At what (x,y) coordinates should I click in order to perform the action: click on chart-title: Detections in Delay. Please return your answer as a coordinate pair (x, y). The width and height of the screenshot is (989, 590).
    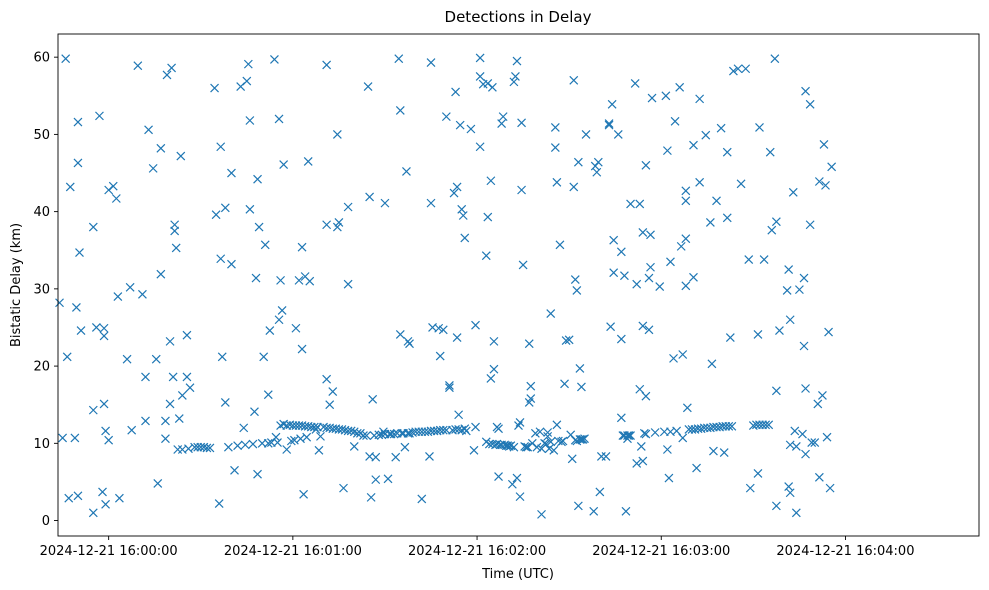
    Looking at the image, I should click on (518, 17).